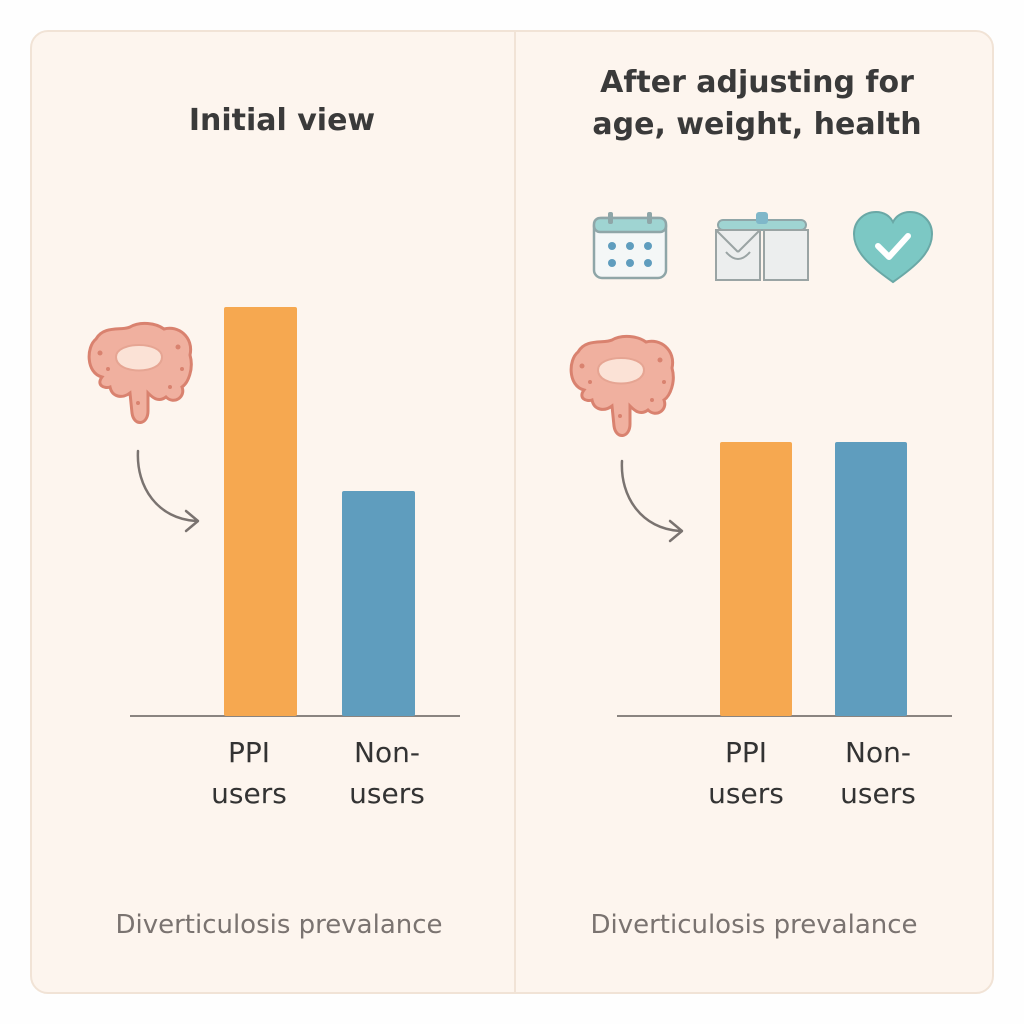  Describe the element at coordinates (762, 246) in the screenshot. I see `scale-icon` at that location.